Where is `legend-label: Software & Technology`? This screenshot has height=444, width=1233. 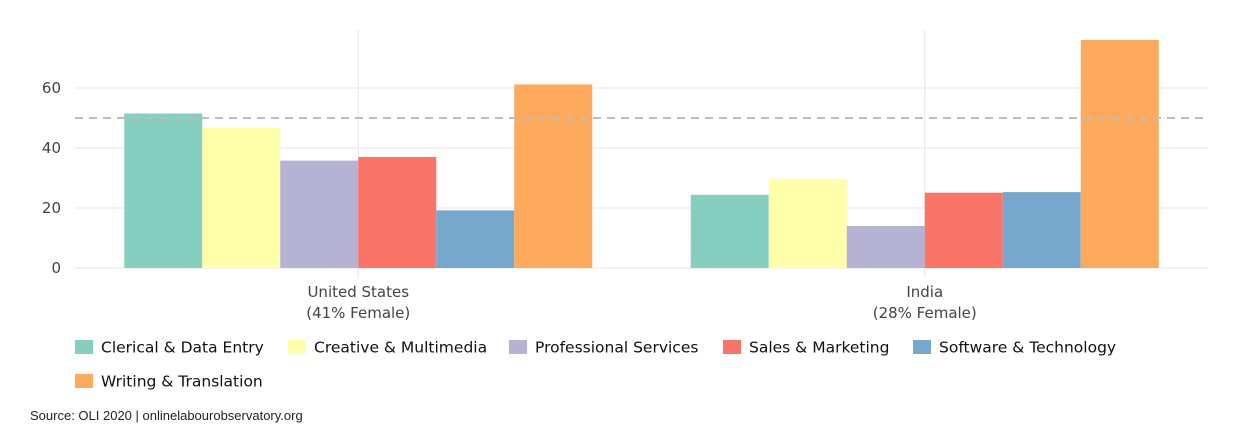 legend-label: Software & Technology is located at coordinates (1027, 348).